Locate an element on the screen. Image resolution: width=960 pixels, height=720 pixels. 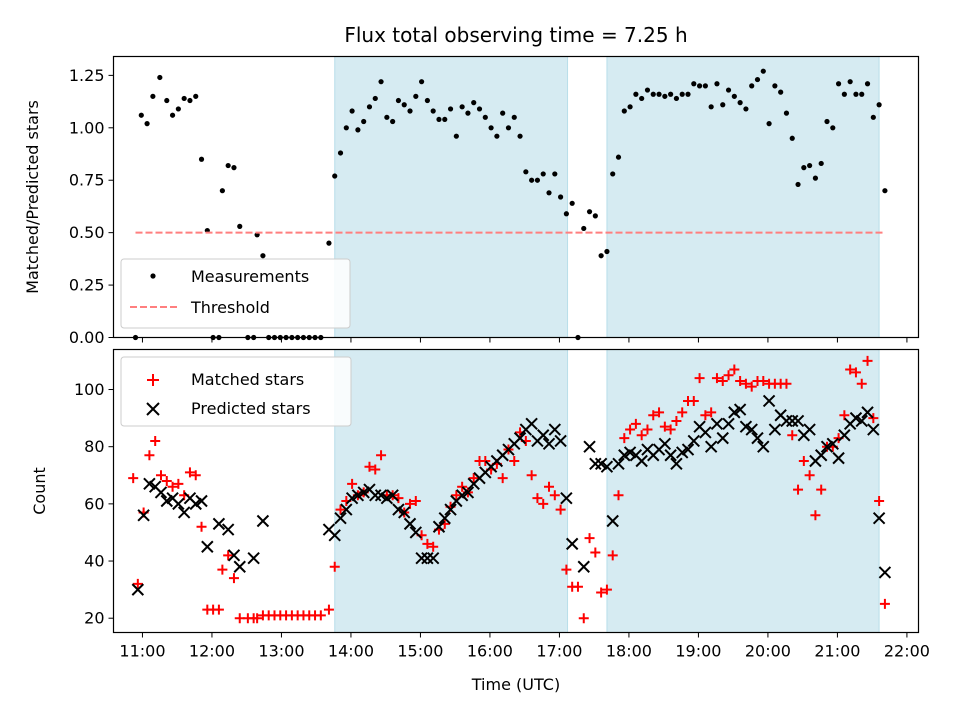
bottom-ytick-label: 40 is located at coordinates (94, 561).